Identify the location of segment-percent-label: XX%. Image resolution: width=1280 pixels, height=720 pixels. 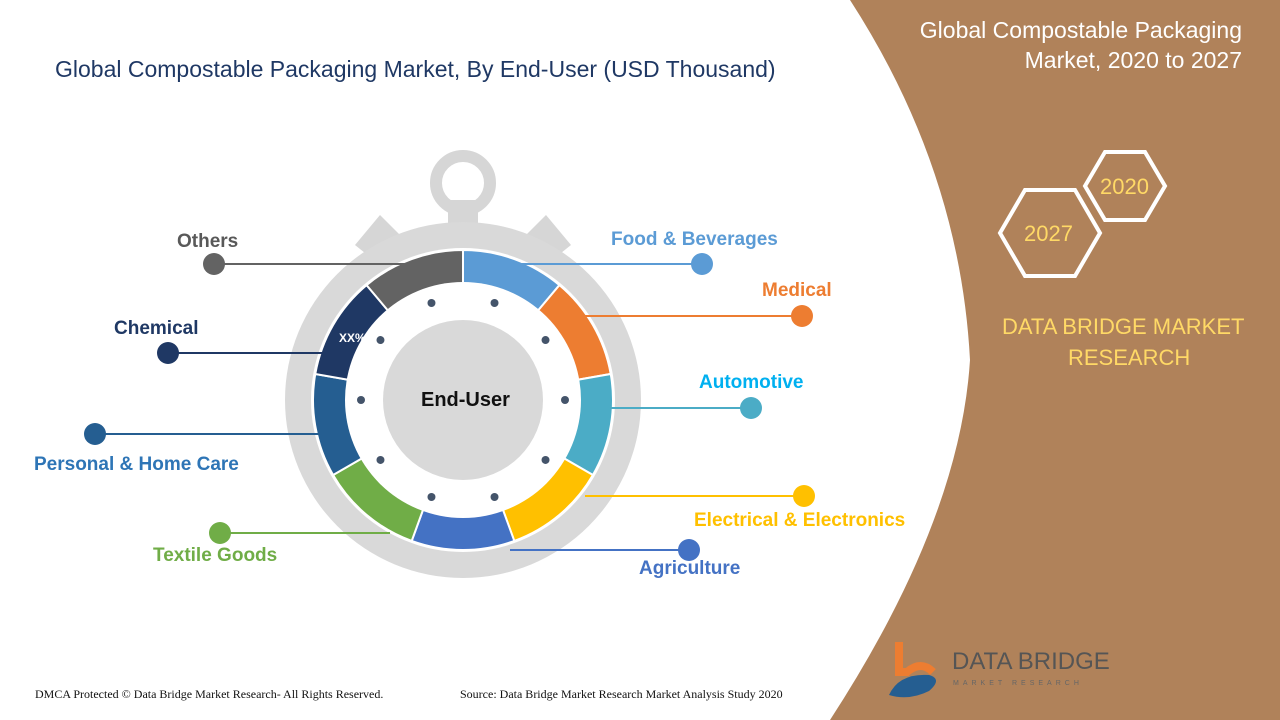
(352, 338).